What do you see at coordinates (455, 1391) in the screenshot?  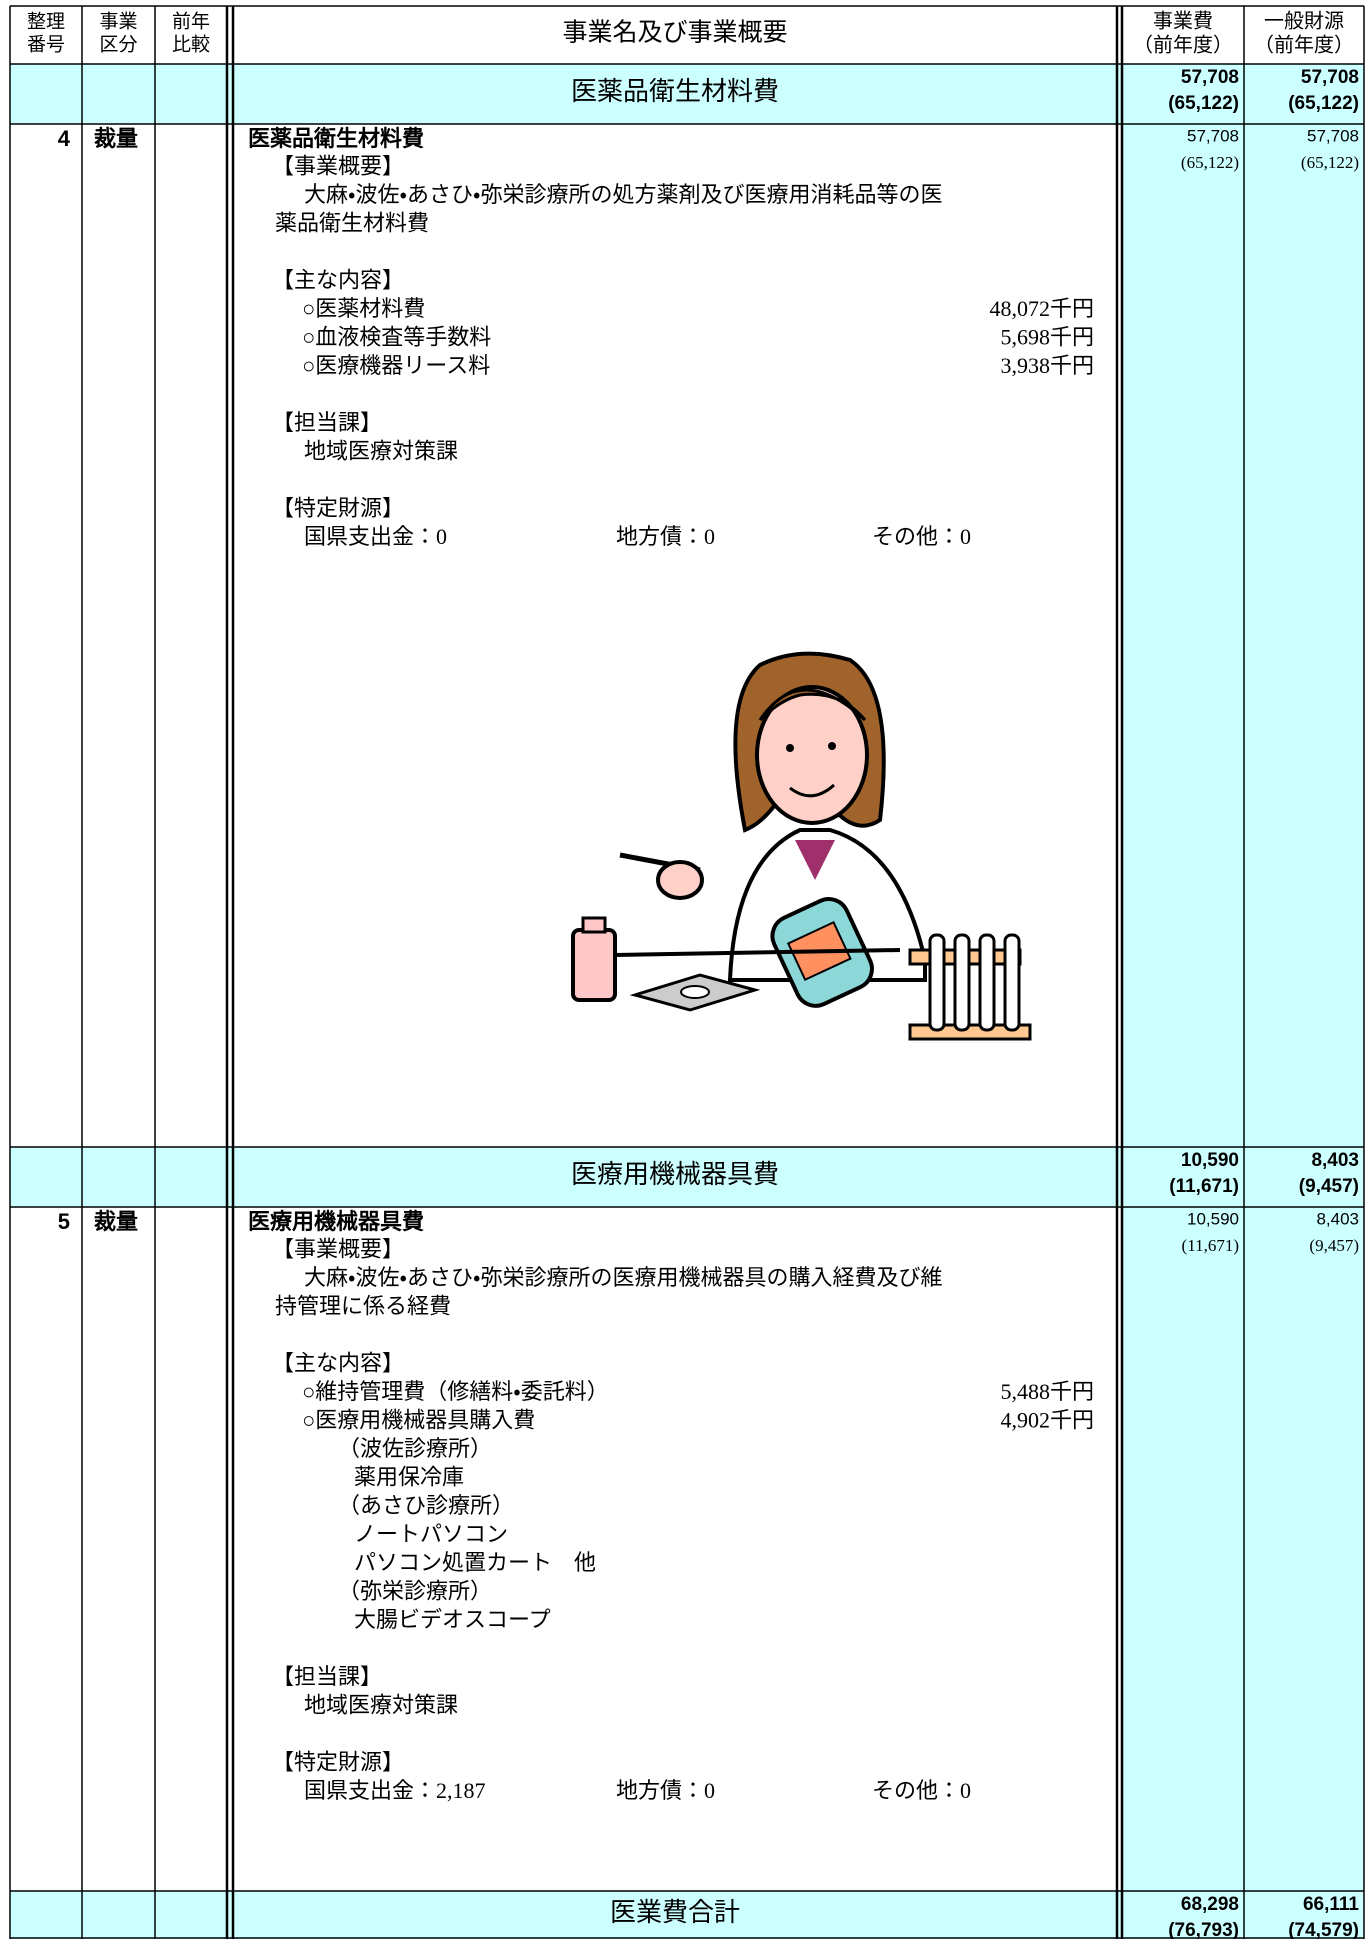 I see `content-label: ○維持管理費（修繕料・委託料）` at bounding box center [455, 1391].